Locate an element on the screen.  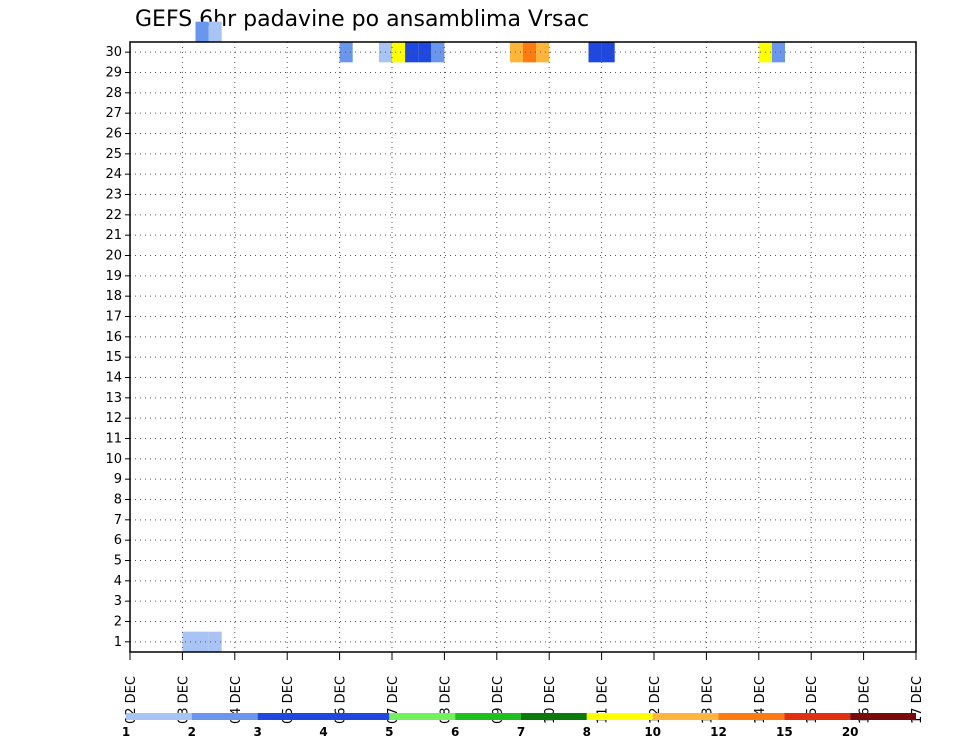
colorbar-label: 6 is located at coordinates (455, 732).